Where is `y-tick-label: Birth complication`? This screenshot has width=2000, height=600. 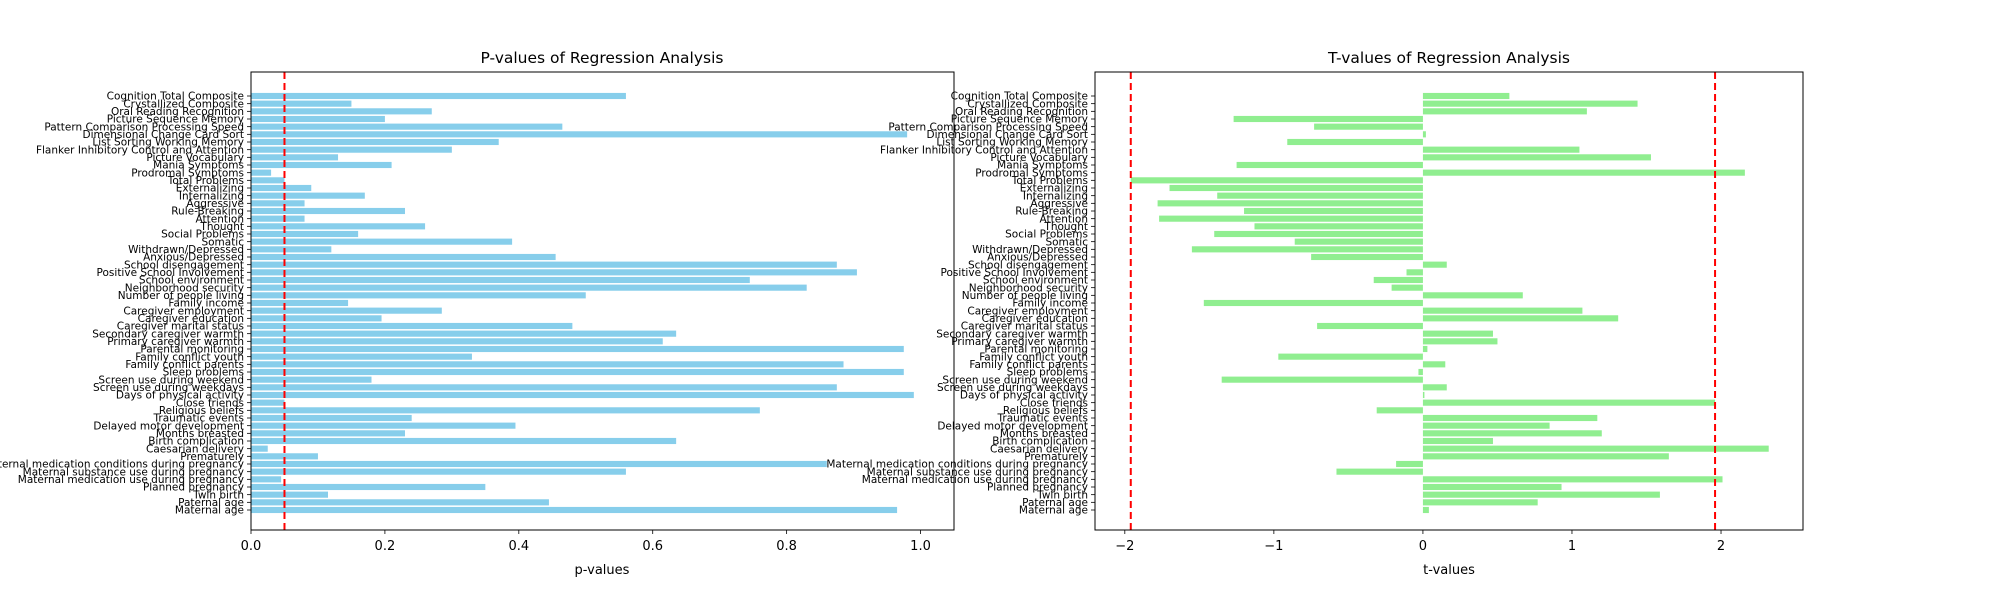 y-tick-label: Birth complication is located at coordinates (1040, 442).